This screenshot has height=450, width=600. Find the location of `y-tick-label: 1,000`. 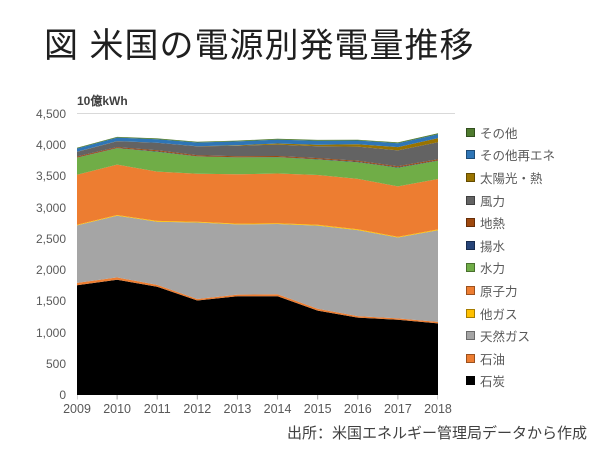

y-tick-label: 1,000 is located at coordinates (50, 332).